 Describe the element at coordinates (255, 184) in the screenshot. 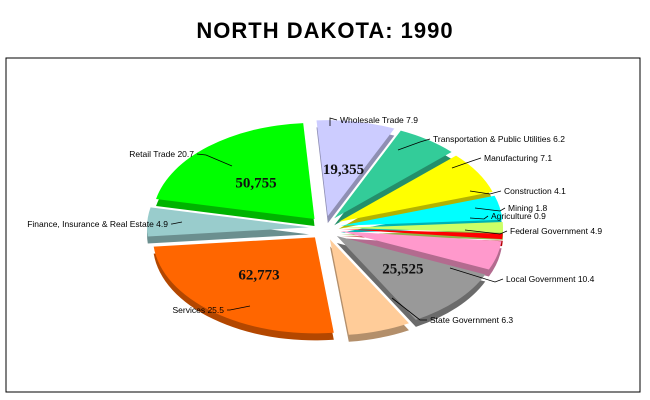

I see `slice-value-retail-trade: 50,755` at that location.